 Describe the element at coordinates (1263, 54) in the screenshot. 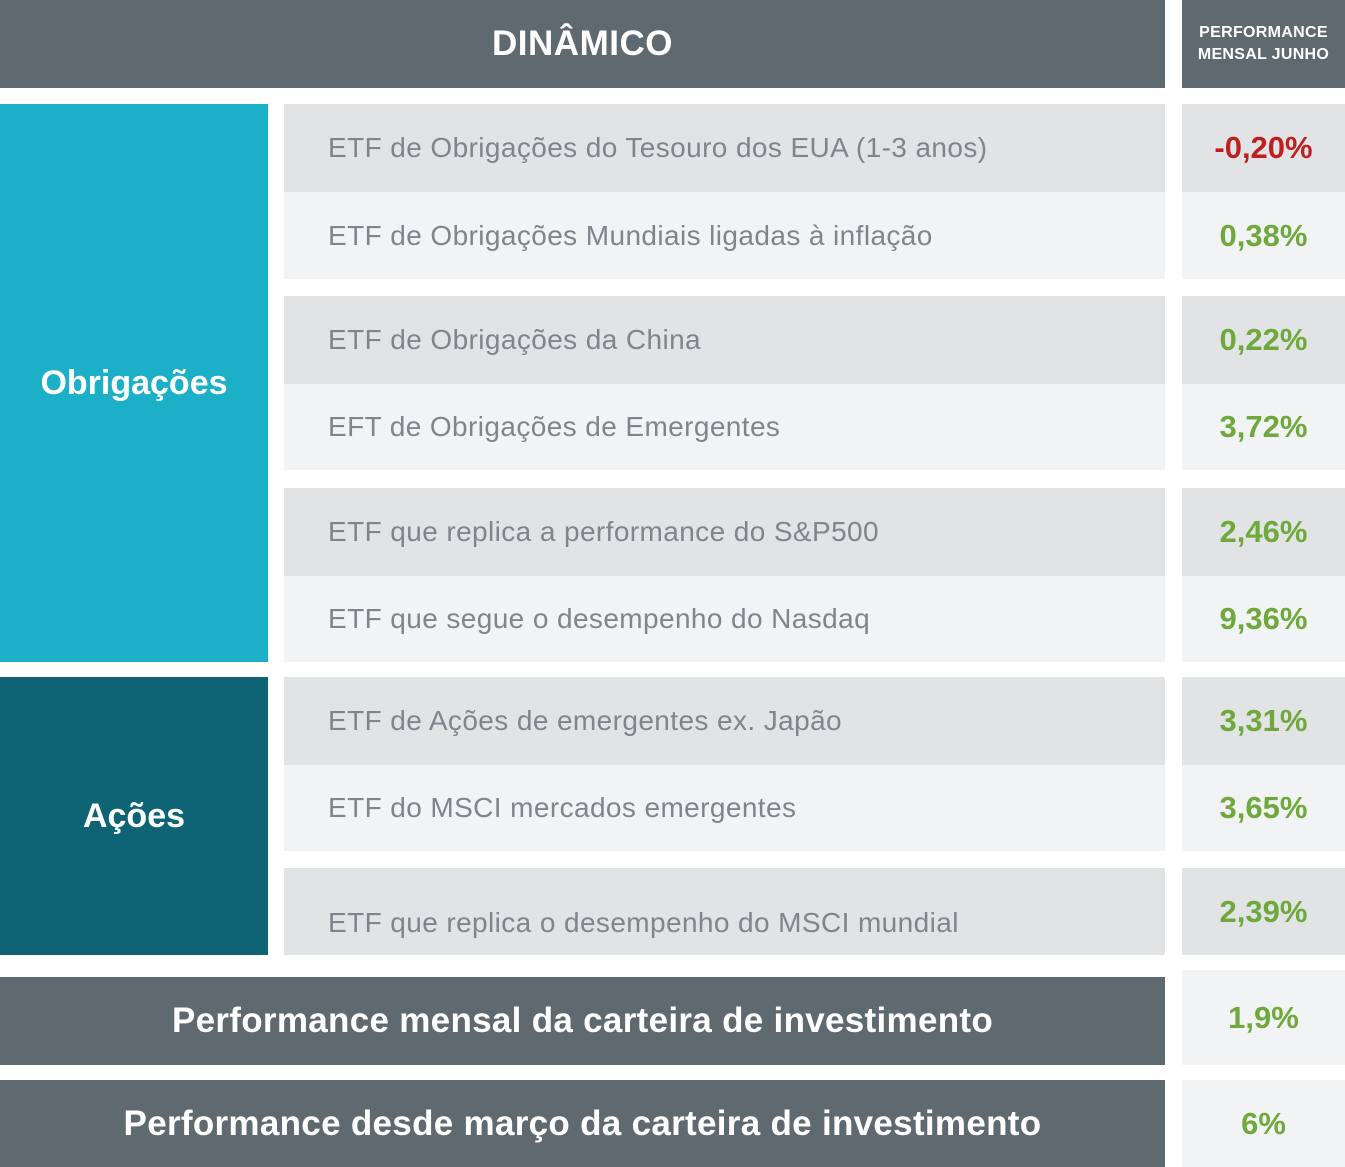

I see `performance-header-line-2: MENSAL JUNHO` at that location.